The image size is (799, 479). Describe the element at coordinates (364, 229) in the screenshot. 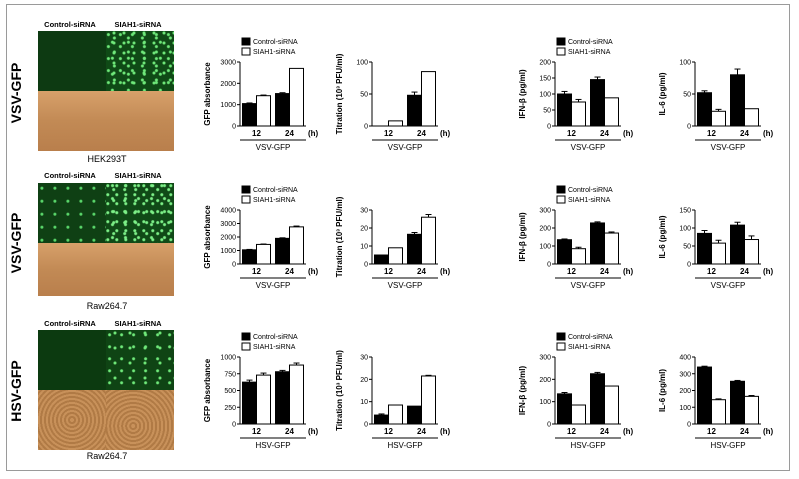

I see `y-tick-label: 20` at that location.